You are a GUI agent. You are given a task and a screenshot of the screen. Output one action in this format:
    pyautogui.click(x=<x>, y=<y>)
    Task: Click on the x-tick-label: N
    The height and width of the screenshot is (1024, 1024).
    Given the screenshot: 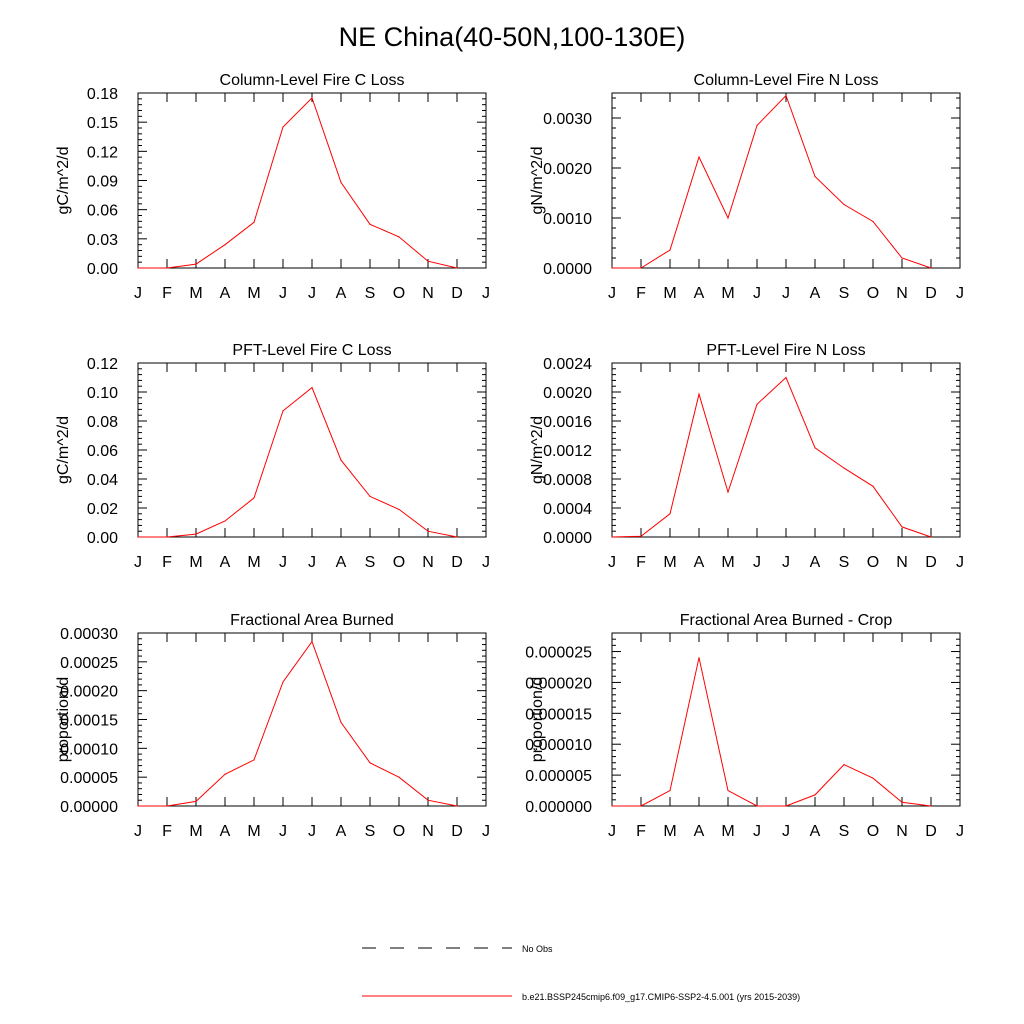 What is the action you would take?
    pyautogui.click(x=428, y=831)
    